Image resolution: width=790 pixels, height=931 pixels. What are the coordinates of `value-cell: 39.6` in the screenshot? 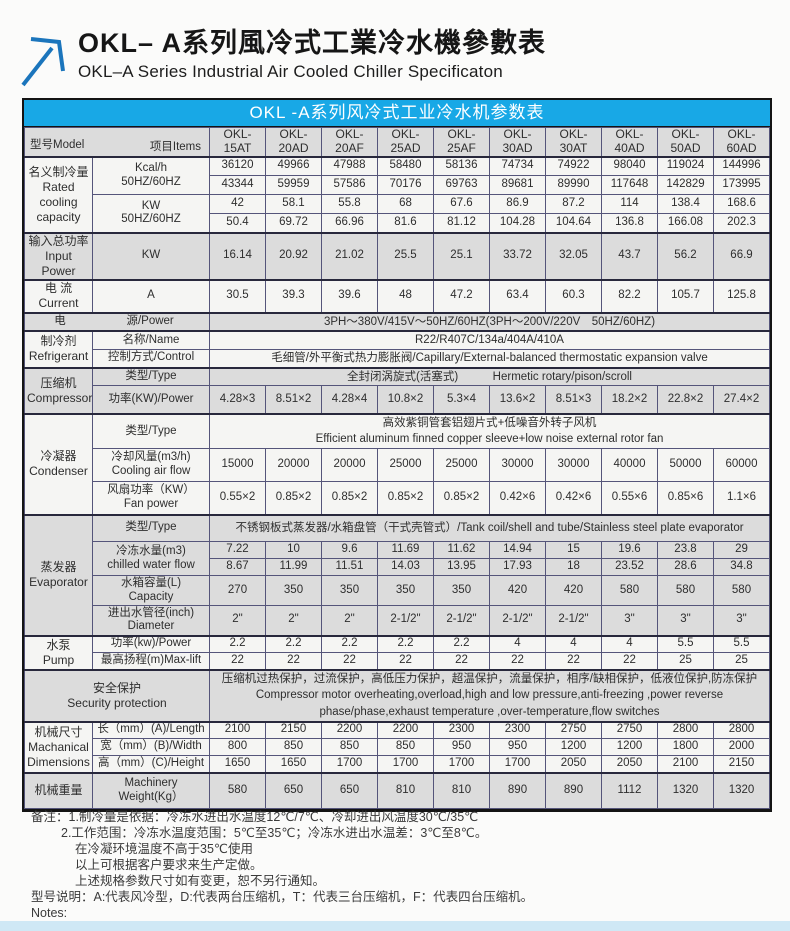 It's located at (349, 296).